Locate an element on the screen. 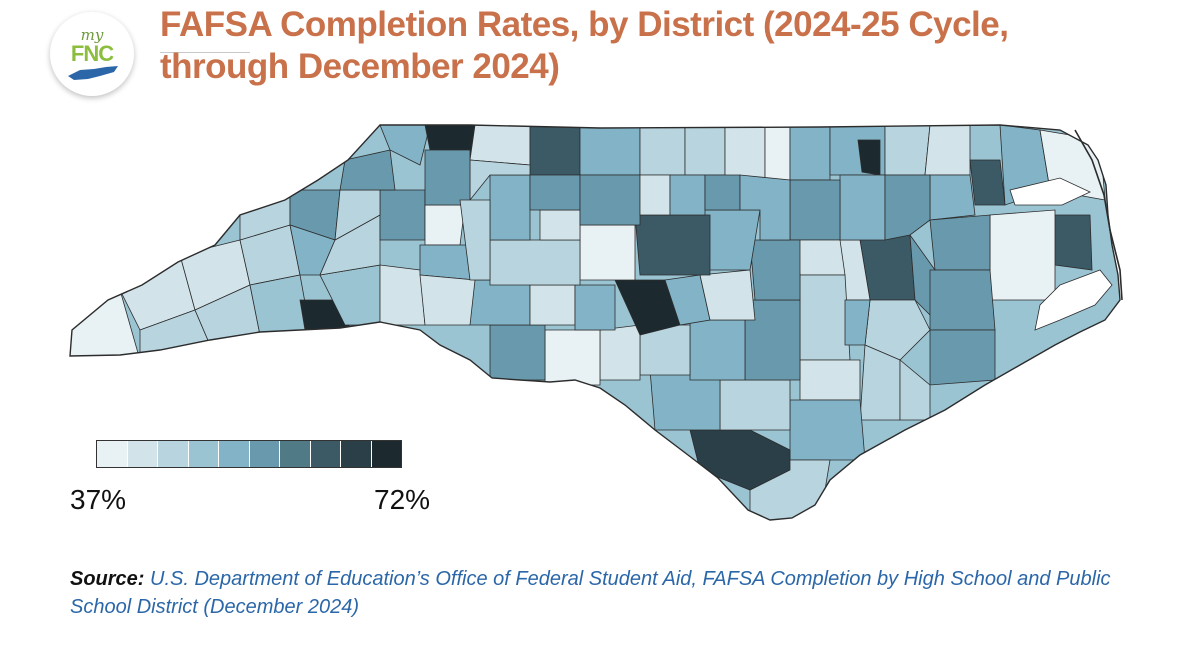 The height and width of the screenshot is (645, 1200). pamlico-sound is located at coordinates (1073, 300).